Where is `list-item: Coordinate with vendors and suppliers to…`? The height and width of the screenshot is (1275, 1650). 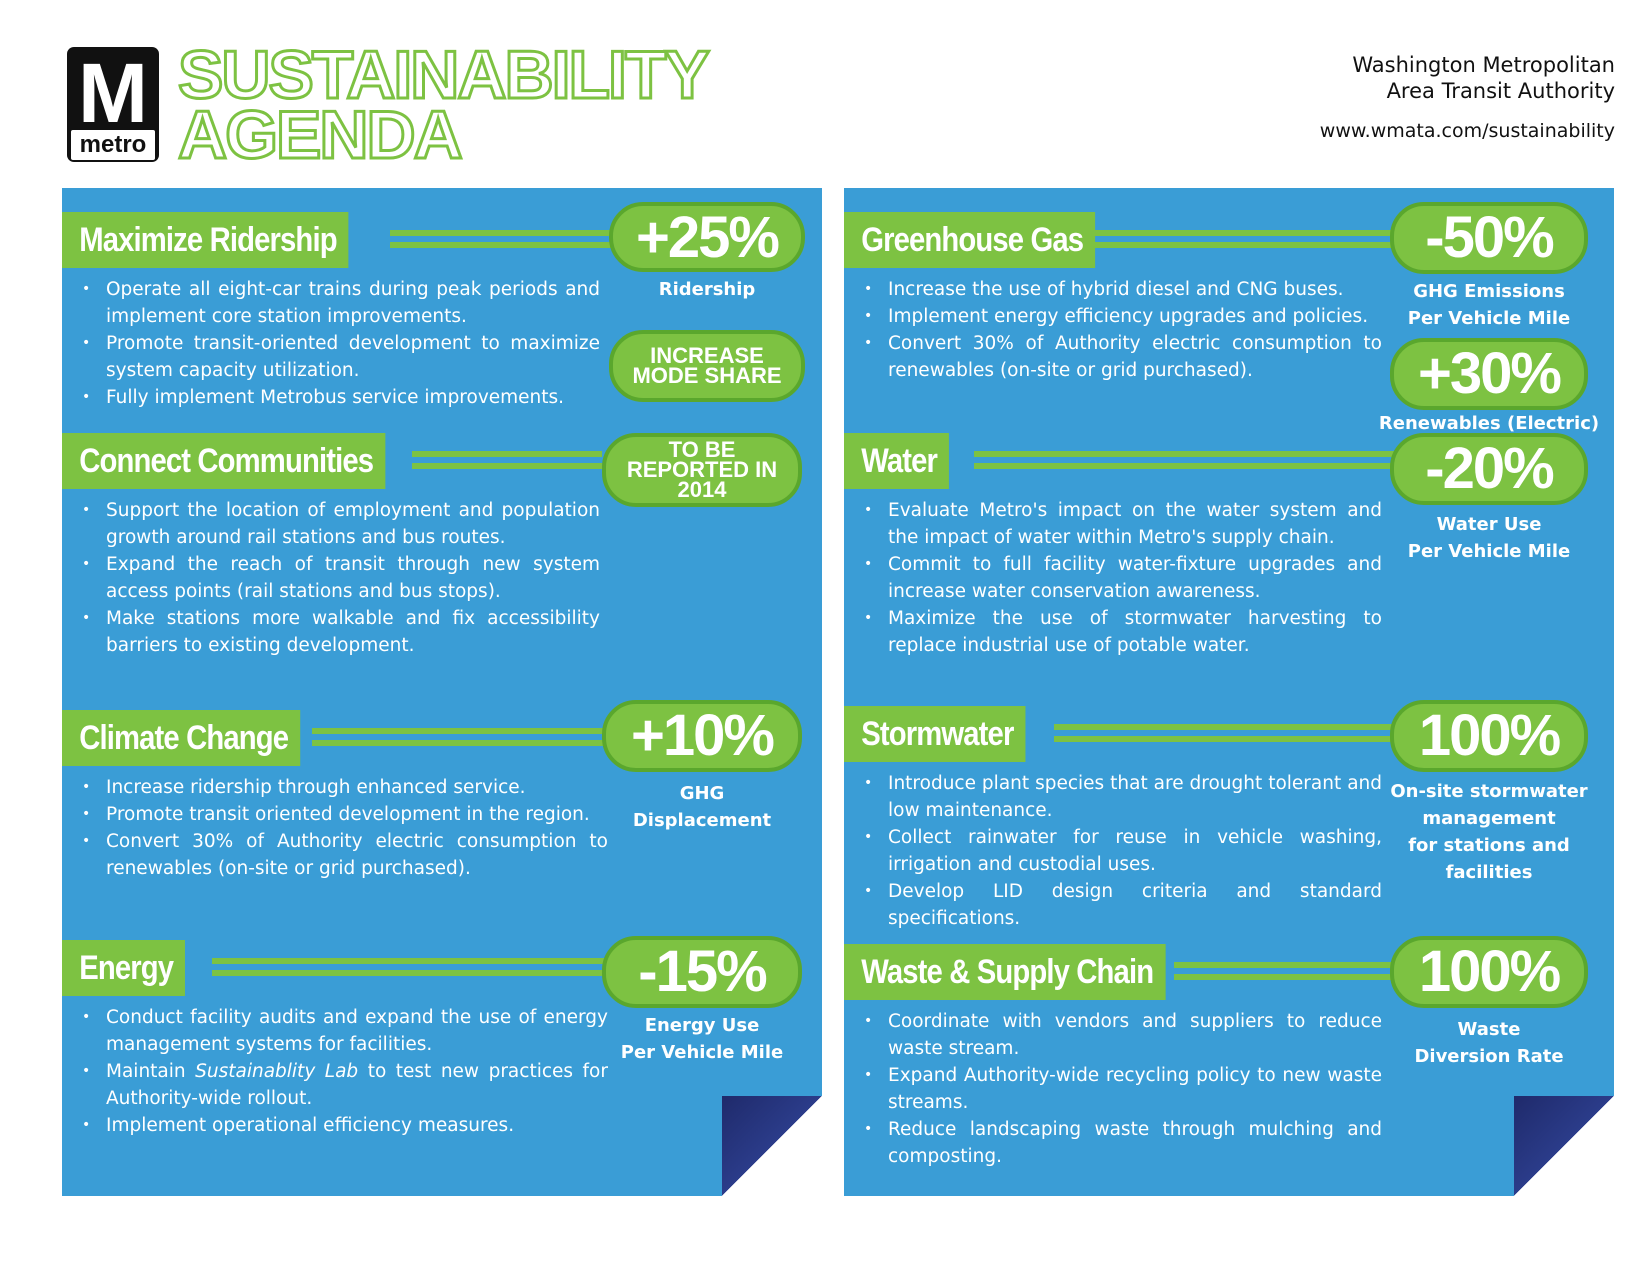 list-item: Coordinate with vendors and suppliers to… is located at coordinates (1122, 1035).